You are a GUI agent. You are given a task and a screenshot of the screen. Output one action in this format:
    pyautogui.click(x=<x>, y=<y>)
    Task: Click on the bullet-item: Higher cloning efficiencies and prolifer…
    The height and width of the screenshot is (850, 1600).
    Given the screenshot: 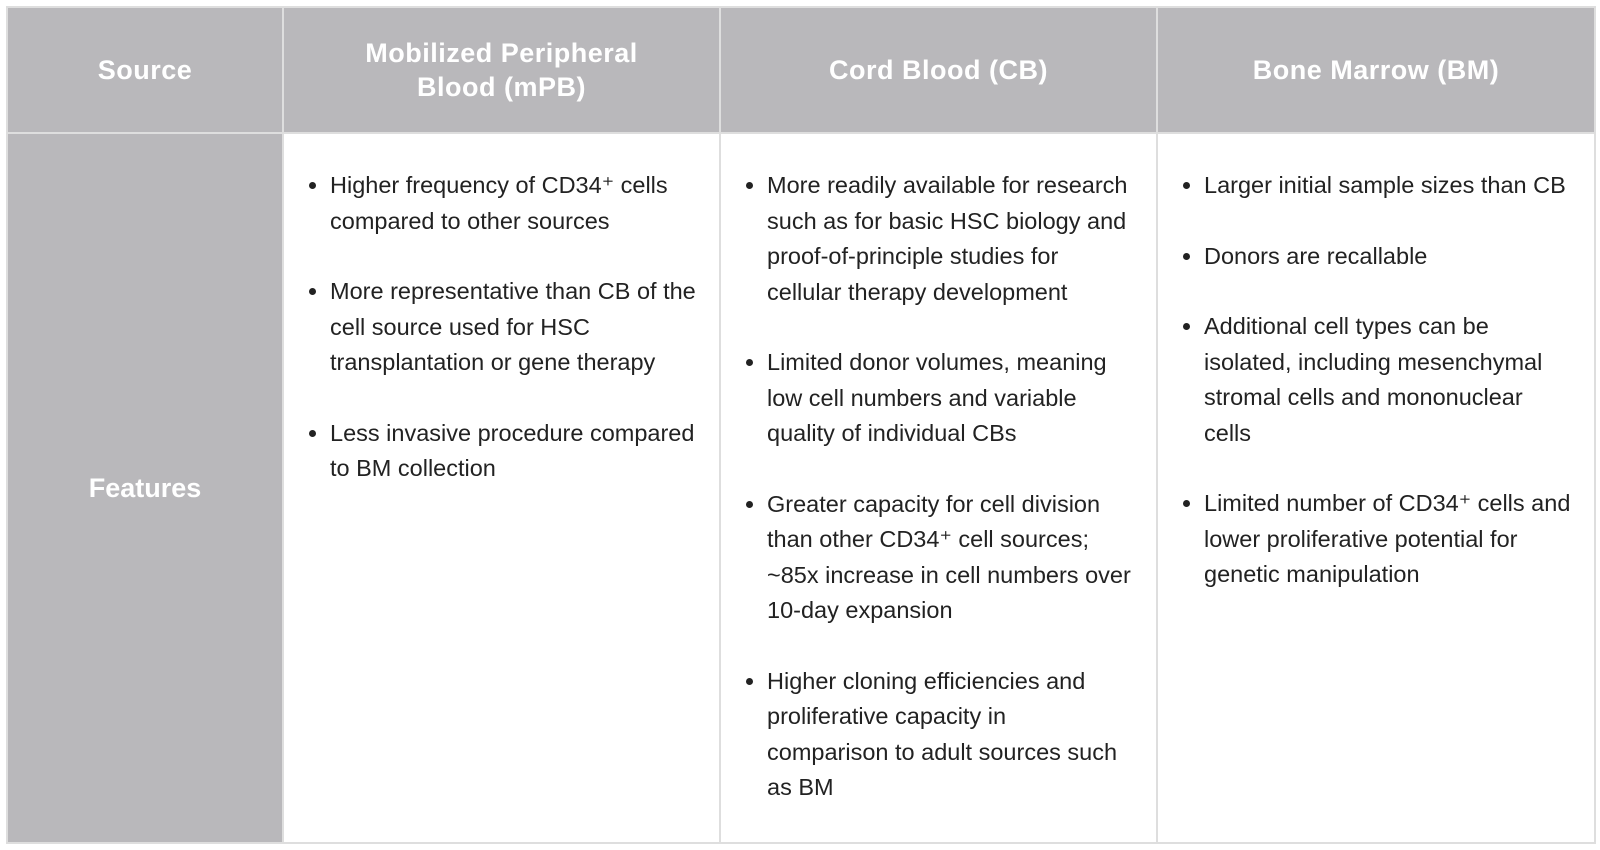 What is the action you would take?
    pyautogui.click(x=950, y=735)
    